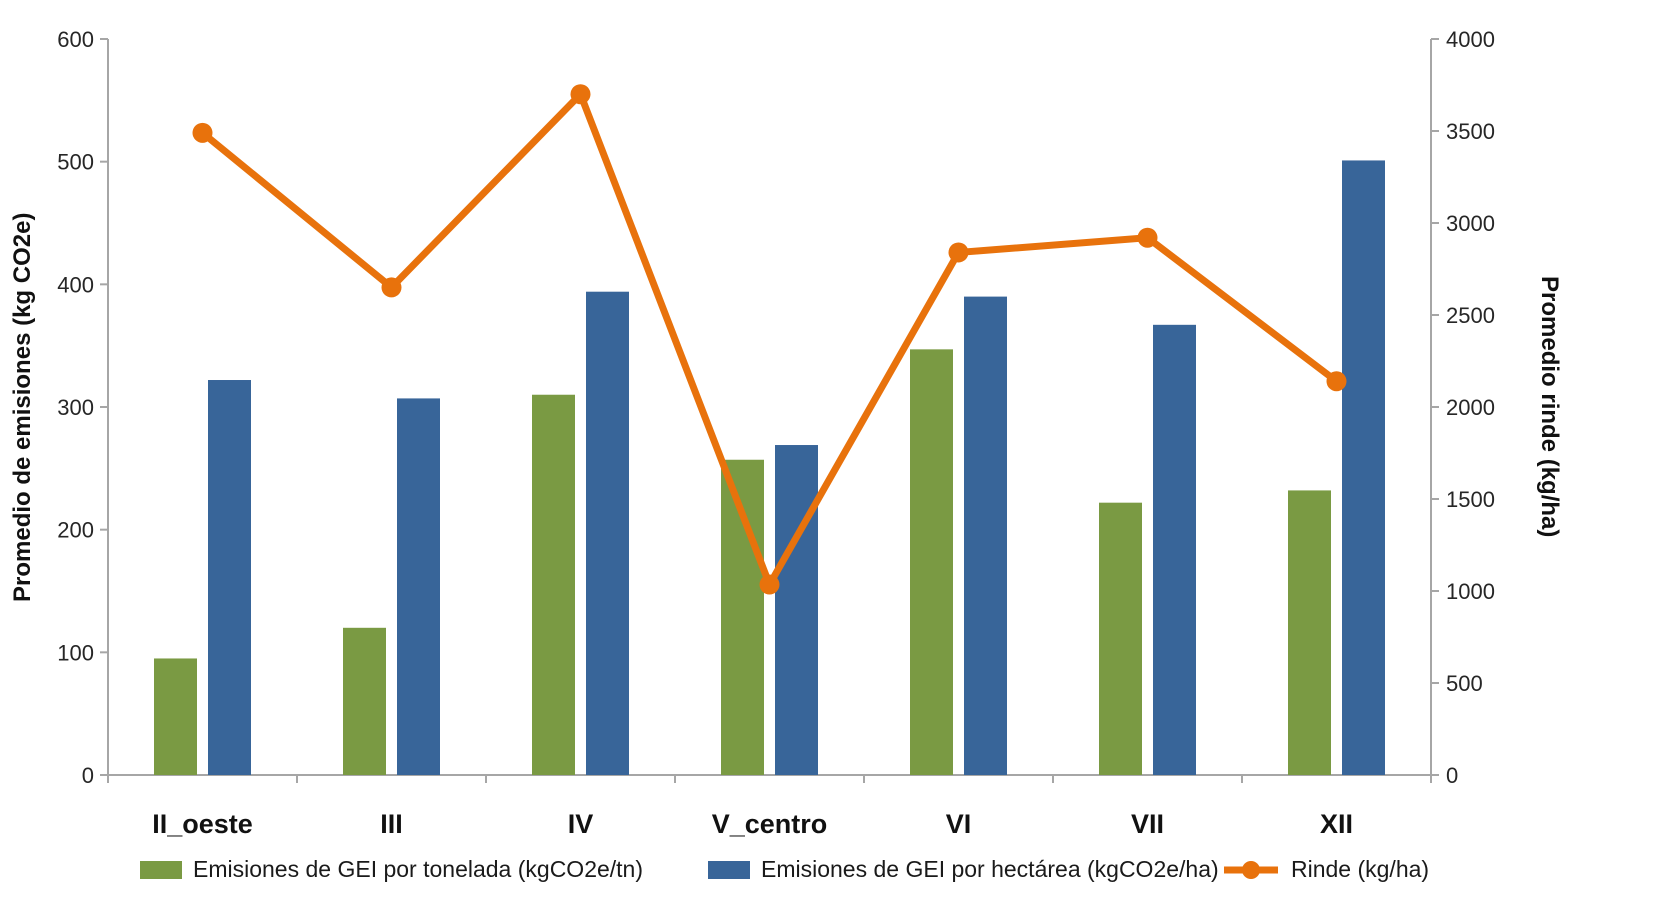  I want to click on bar-tonelada-VII, so click(1120, 638).